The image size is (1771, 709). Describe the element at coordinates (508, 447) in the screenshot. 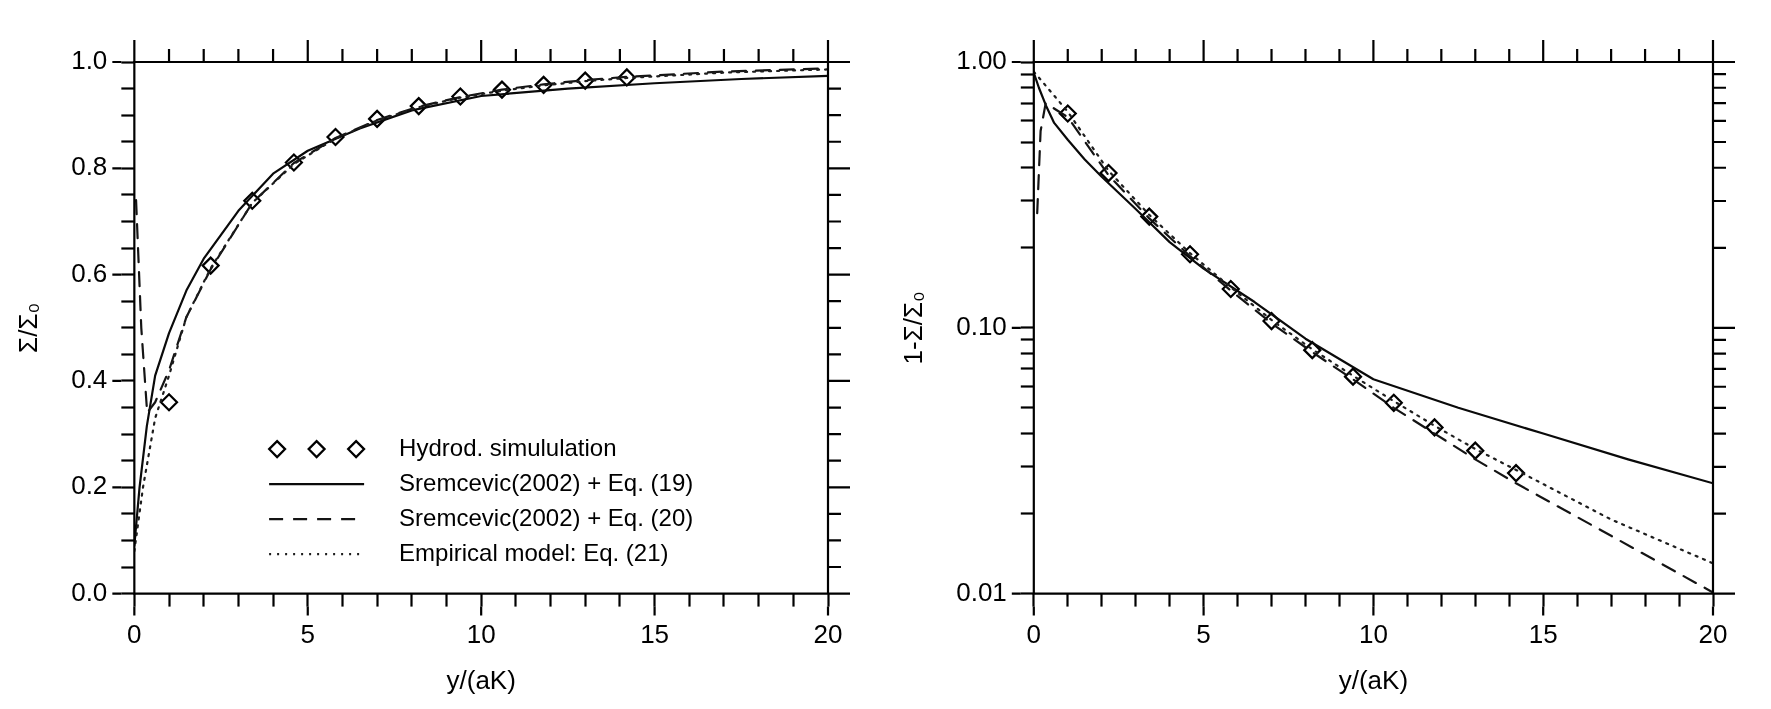

I see `legend-label: Hydrod. simululation` at that location.